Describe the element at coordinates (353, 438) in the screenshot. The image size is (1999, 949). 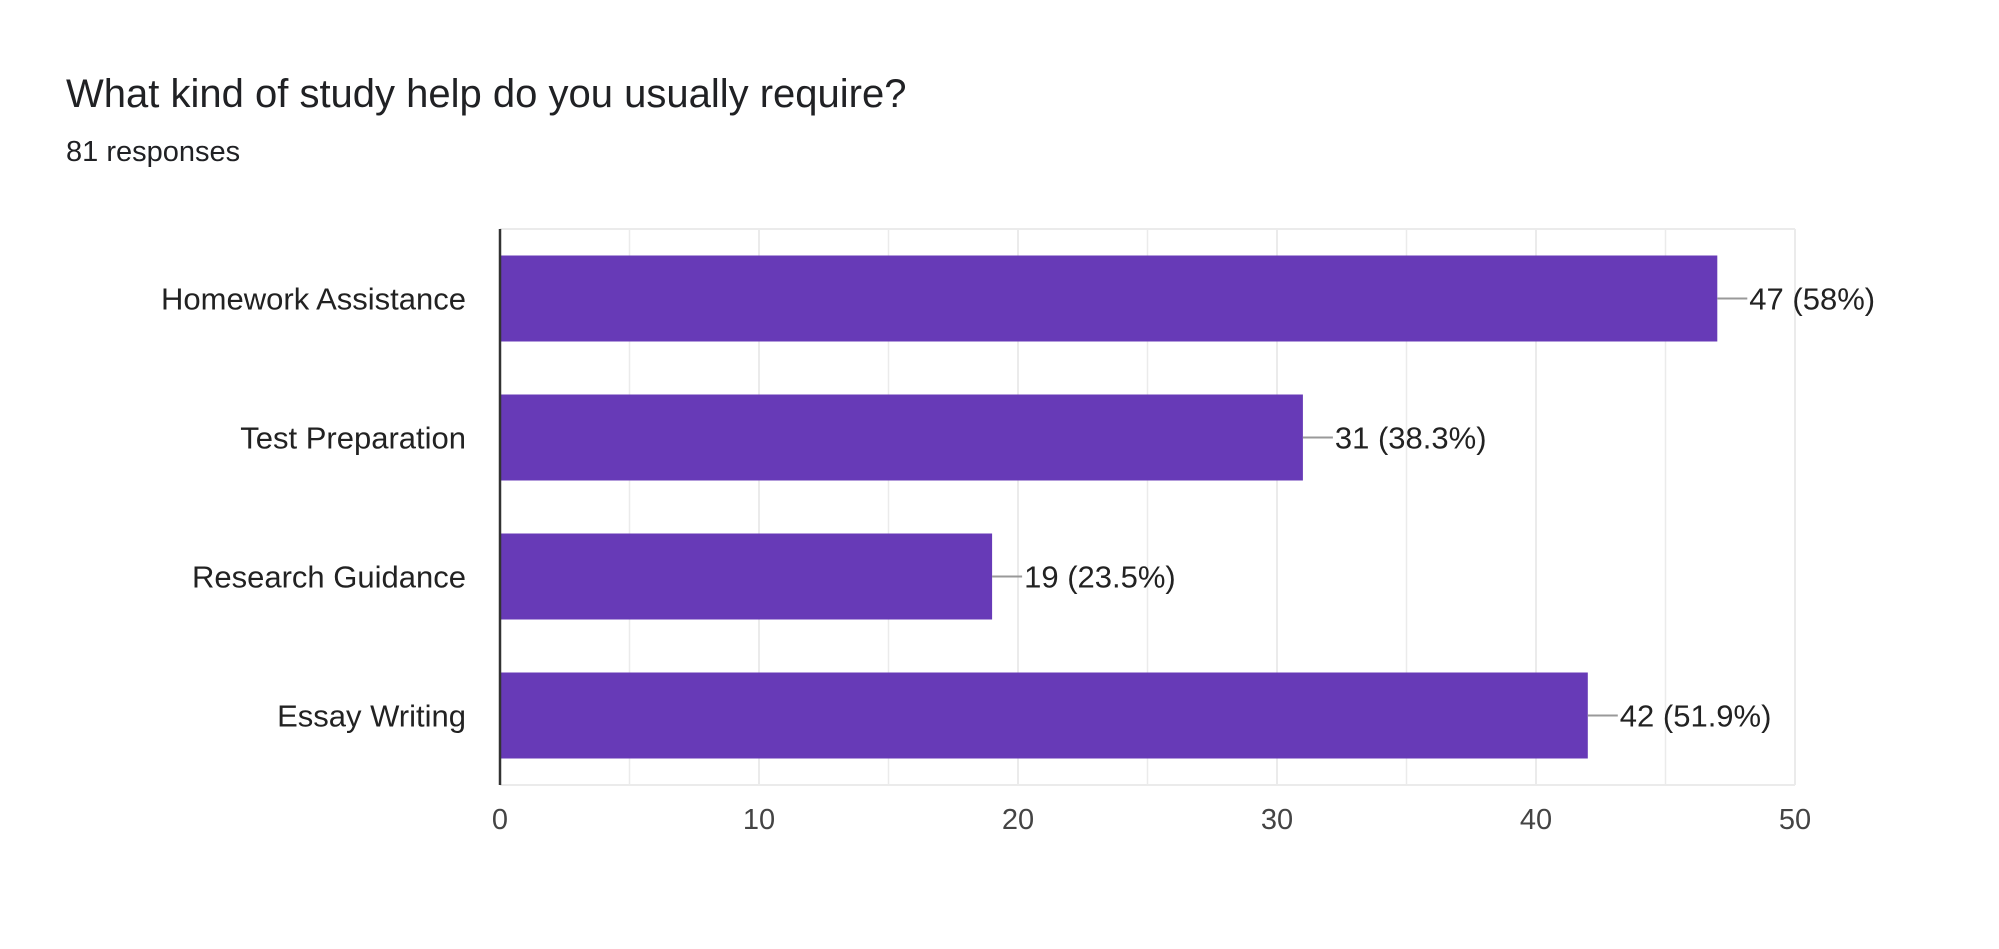
I see `category-label: Test Preparation` at that location.